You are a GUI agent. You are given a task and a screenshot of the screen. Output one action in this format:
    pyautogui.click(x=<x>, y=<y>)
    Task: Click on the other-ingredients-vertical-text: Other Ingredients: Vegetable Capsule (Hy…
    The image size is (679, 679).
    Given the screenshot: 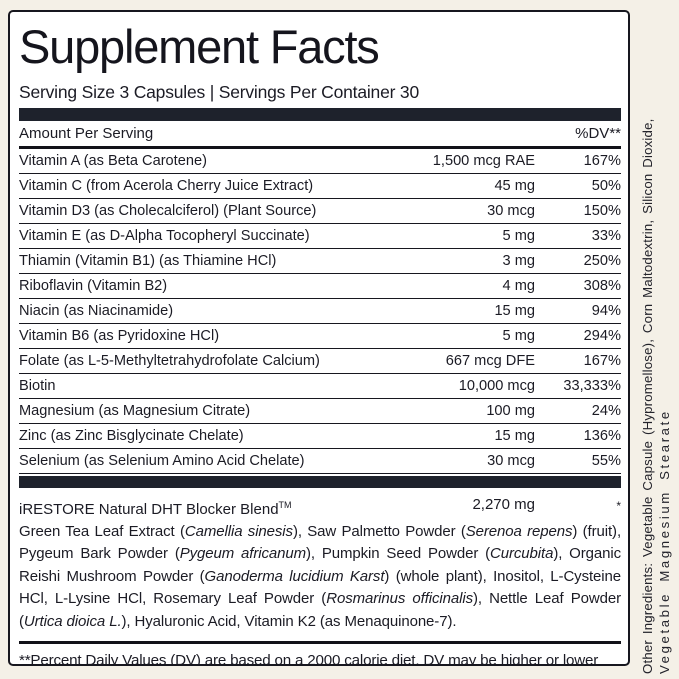 What is the action you would take?
    pyautogui.click(x=658, y=347)
    